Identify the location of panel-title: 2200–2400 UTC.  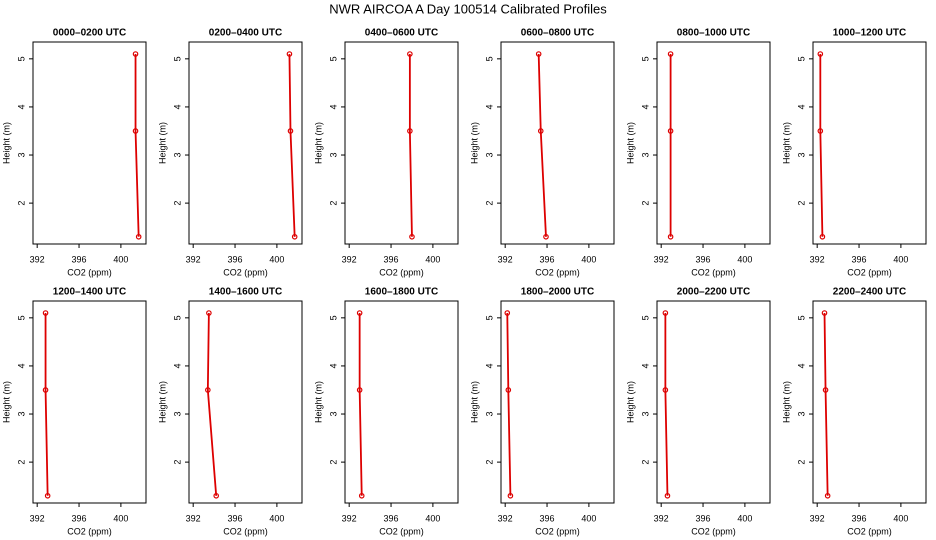
(869, 292).